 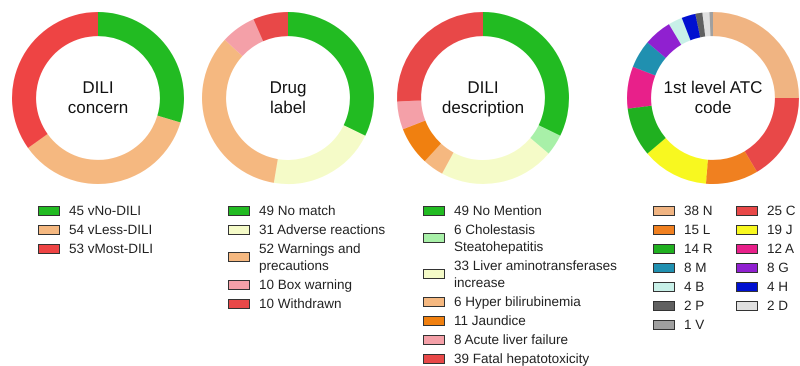 What do you see at coordinates (694, 305) in the screenshot?
I see `legend-label: 2 P` at bounding box center [694, 305].